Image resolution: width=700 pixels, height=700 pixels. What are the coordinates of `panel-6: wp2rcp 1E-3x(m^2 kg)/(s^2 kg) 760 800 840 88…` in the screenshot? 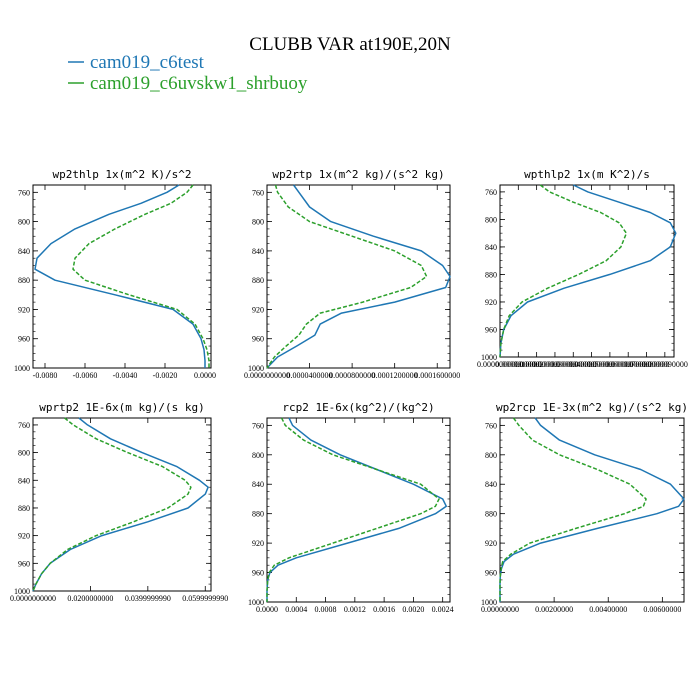 It's located at (584, 507).